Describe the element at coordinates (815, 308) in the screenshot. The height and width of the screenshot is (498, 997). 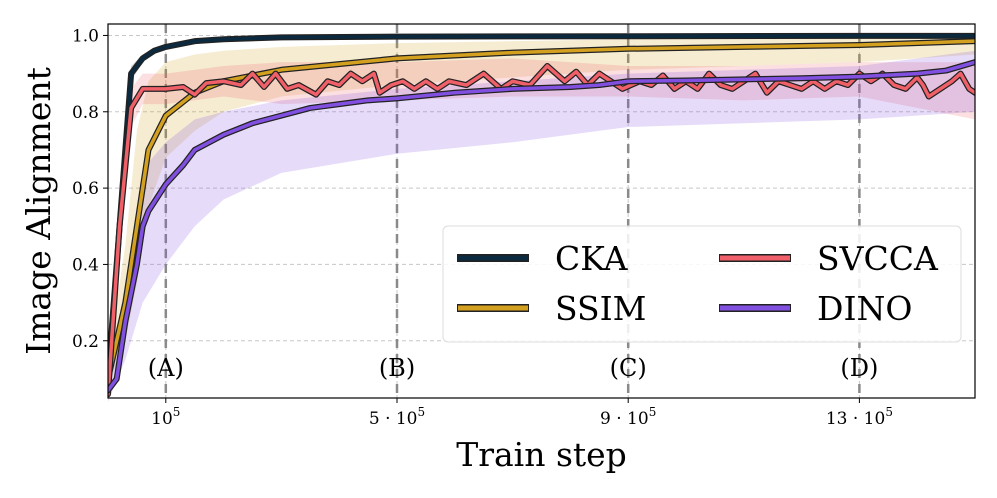
I see `legend-entry-dino: DINO` at that location.